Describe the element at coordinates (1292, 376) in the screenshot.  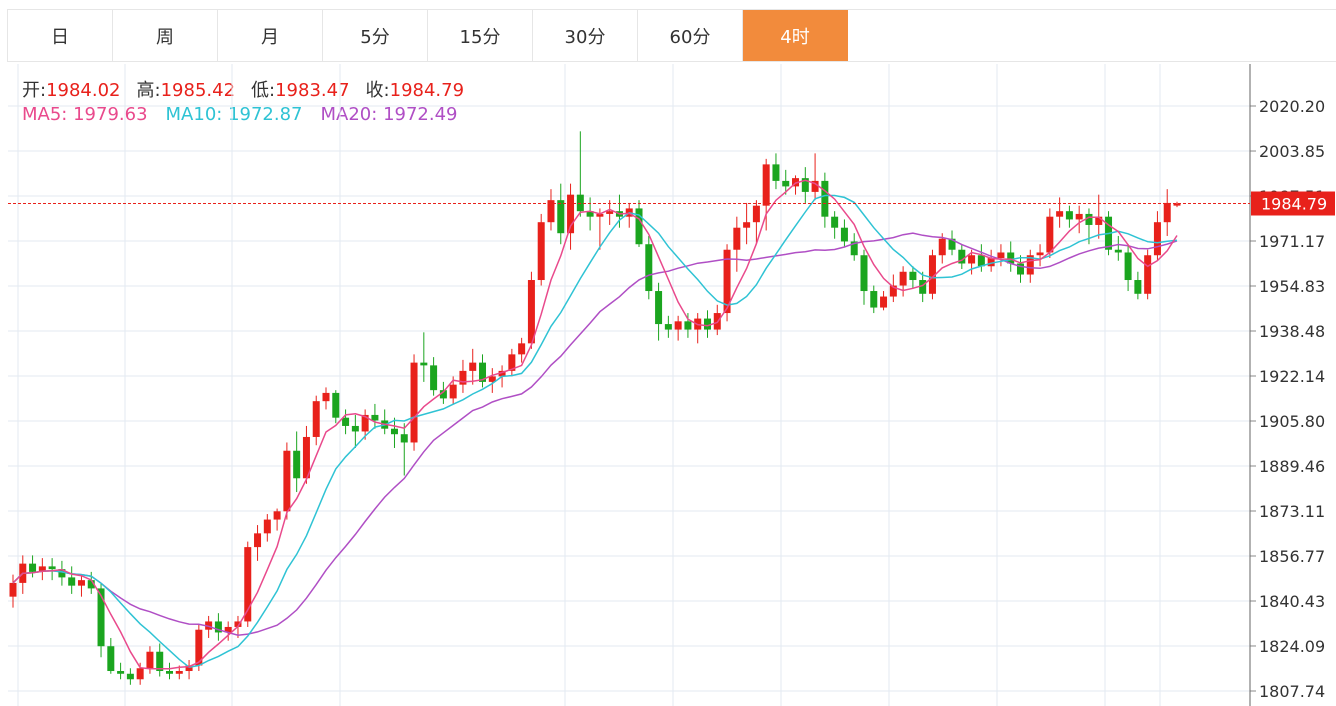
I see `y-tick-label: 1922.14` at that location.